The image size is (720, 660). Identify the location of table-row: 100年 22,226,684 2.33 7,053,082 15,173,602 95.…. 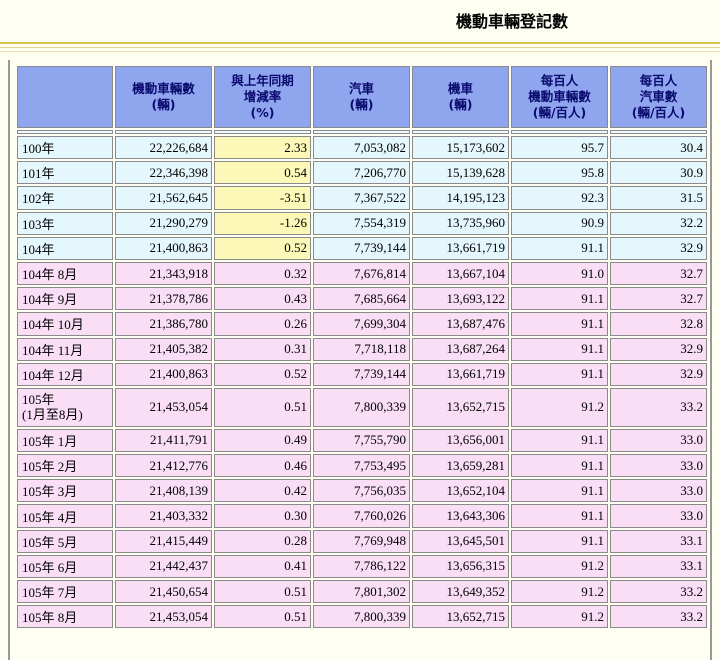
(362, 148).